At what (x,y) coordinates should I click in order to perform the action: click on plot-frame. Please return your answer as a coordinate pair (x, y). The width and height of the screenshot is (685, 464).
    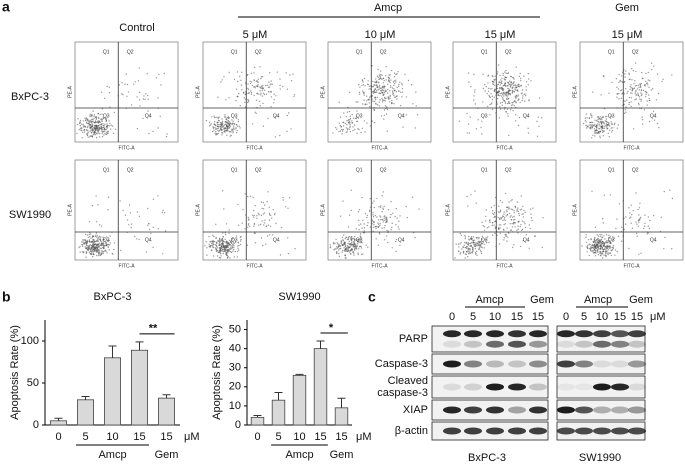
    Looking at the image, I should click on (254, 210).